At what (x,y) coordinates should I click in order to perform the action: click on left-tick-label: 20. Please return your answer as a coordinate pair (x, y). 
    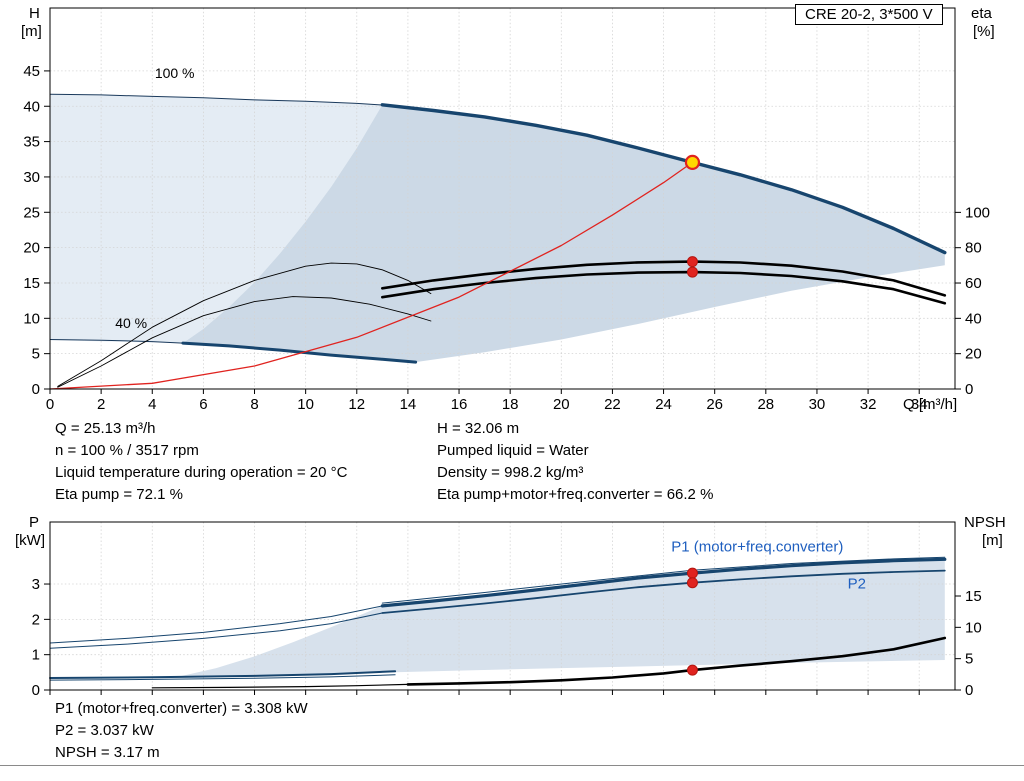
    Looking at the image, I should click on (31, 248).